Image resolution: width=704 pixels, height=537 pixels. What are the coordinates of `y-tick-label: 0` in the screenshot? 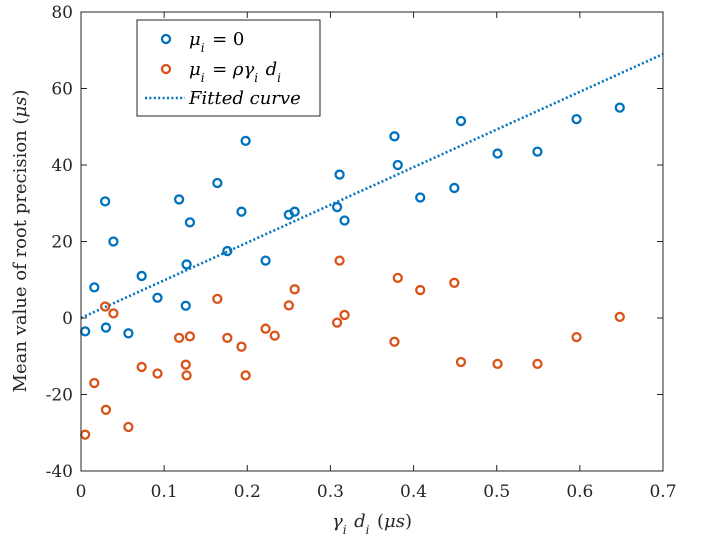 It's located at (67, 319).